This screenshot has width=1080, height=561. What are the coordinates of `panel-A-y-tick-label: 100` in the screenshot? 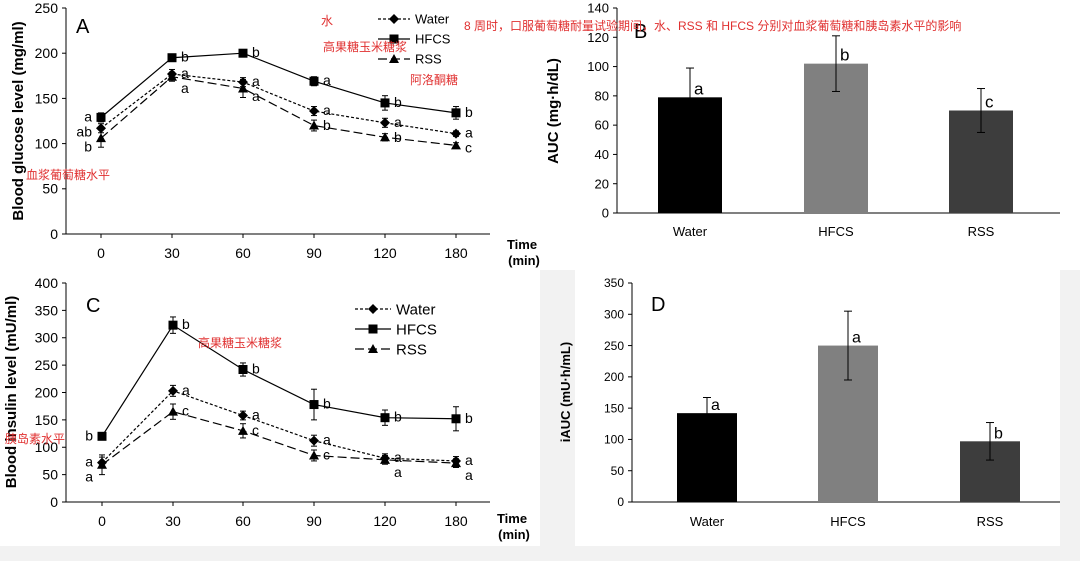 It's located at (47, 144).